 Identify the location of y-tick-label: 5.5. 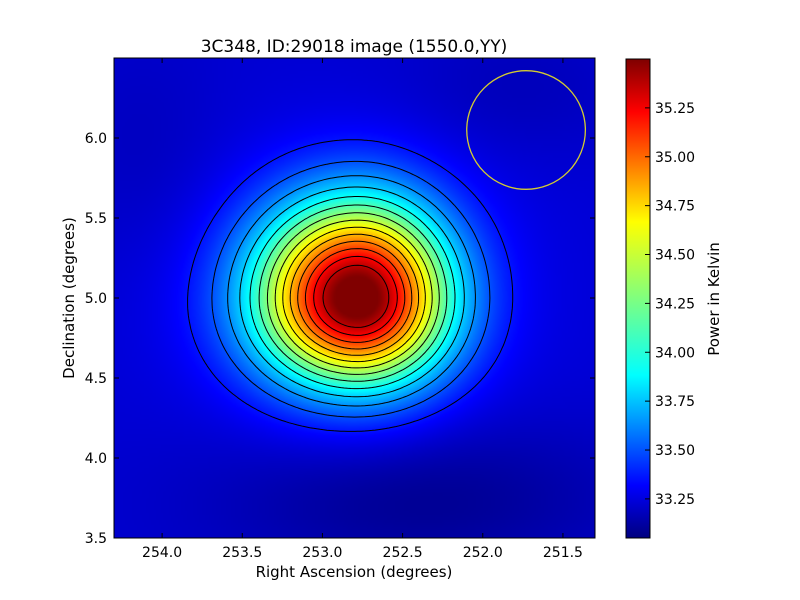
(96, 219).